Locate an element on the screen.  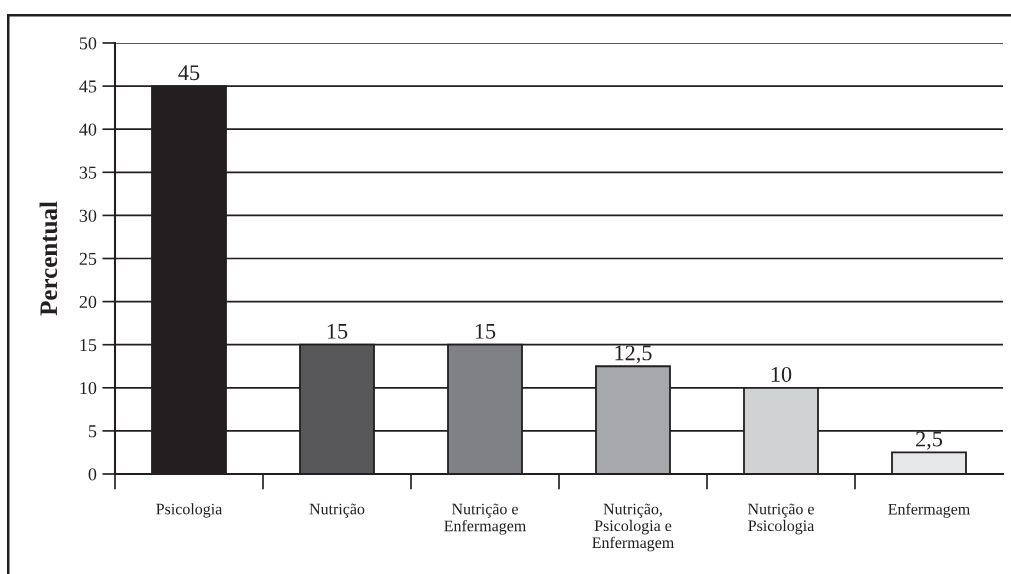
data-label: 2,5 is located at coordinates (929, 440).